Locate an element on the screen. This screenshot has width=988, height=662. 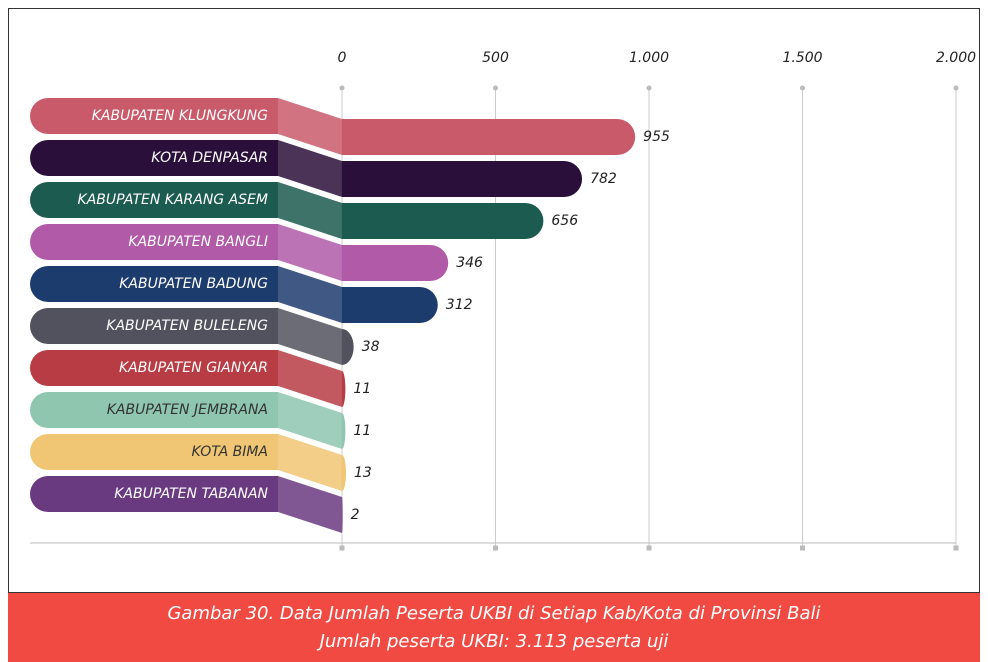
category-label: KABUPATEN JEMBRANA is located at coordinates (187, 410).